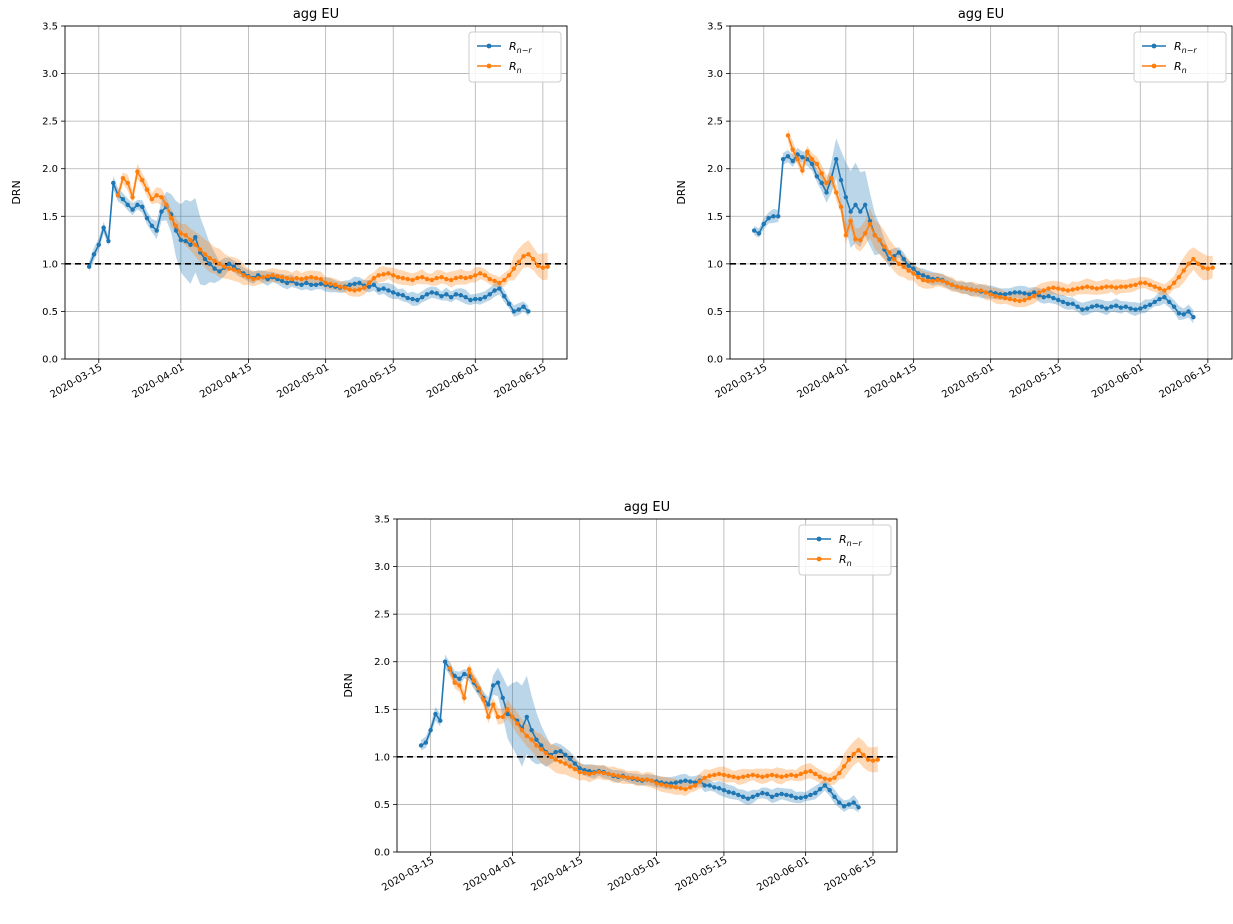 The width and height of the screenshot is (1233, 924). I want to click on legend-swatch-marker, so click(489, 66).